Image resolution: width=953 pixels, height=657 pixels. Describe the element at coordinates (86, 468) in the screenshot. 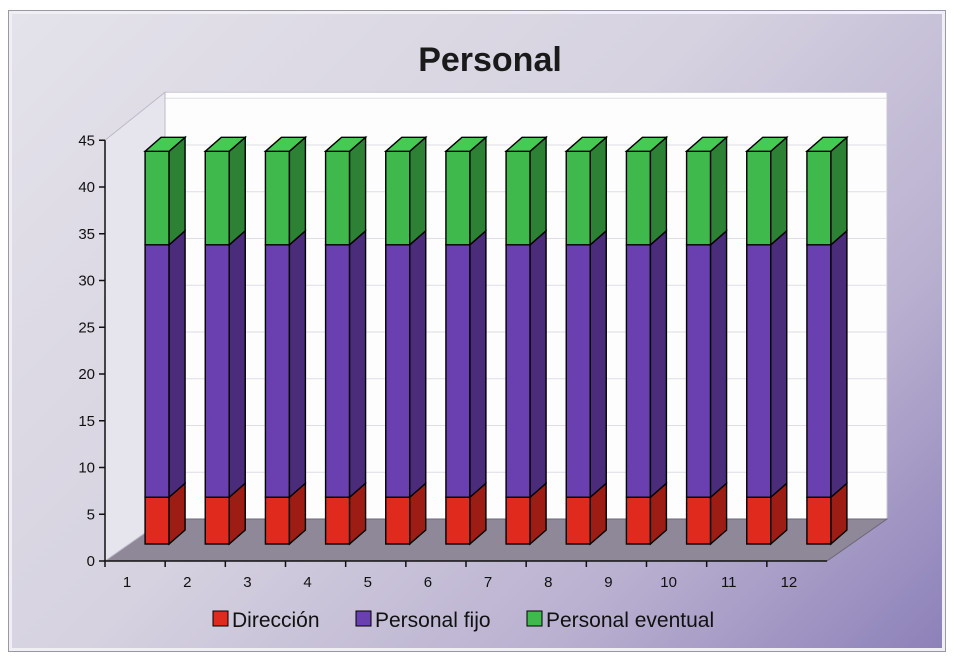

I see `y-tick-label: 10` at that location.